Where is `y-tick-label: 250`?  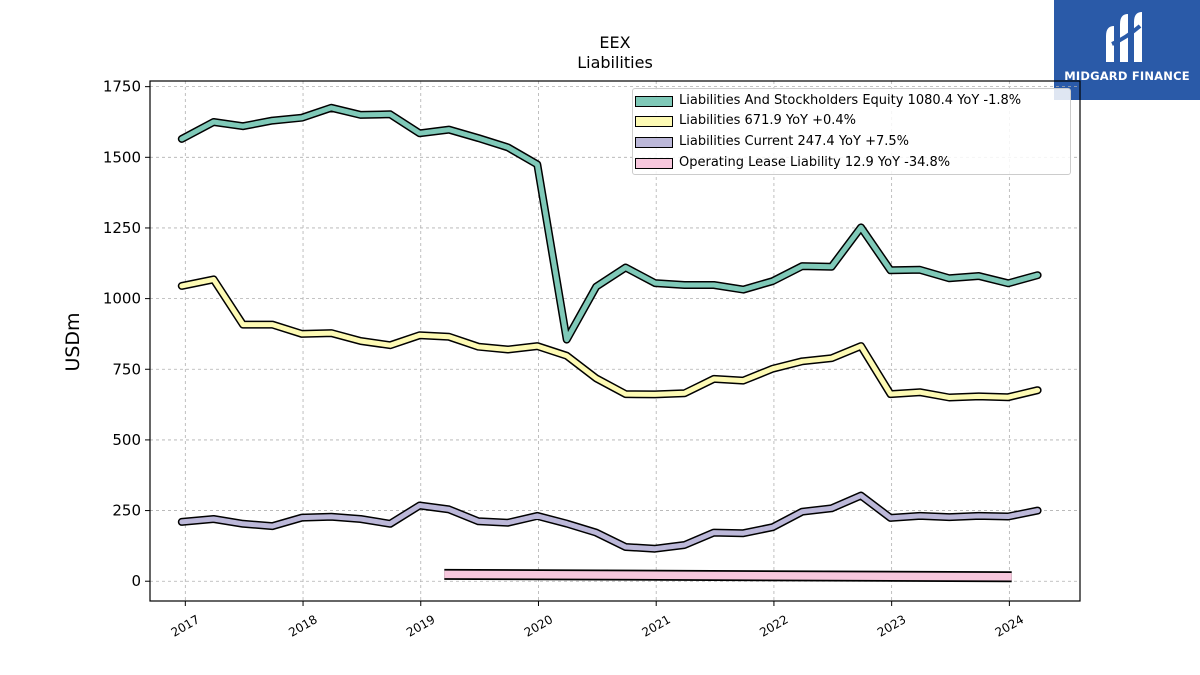 y-tick-label: 250 is located at coordinates (126, 511).